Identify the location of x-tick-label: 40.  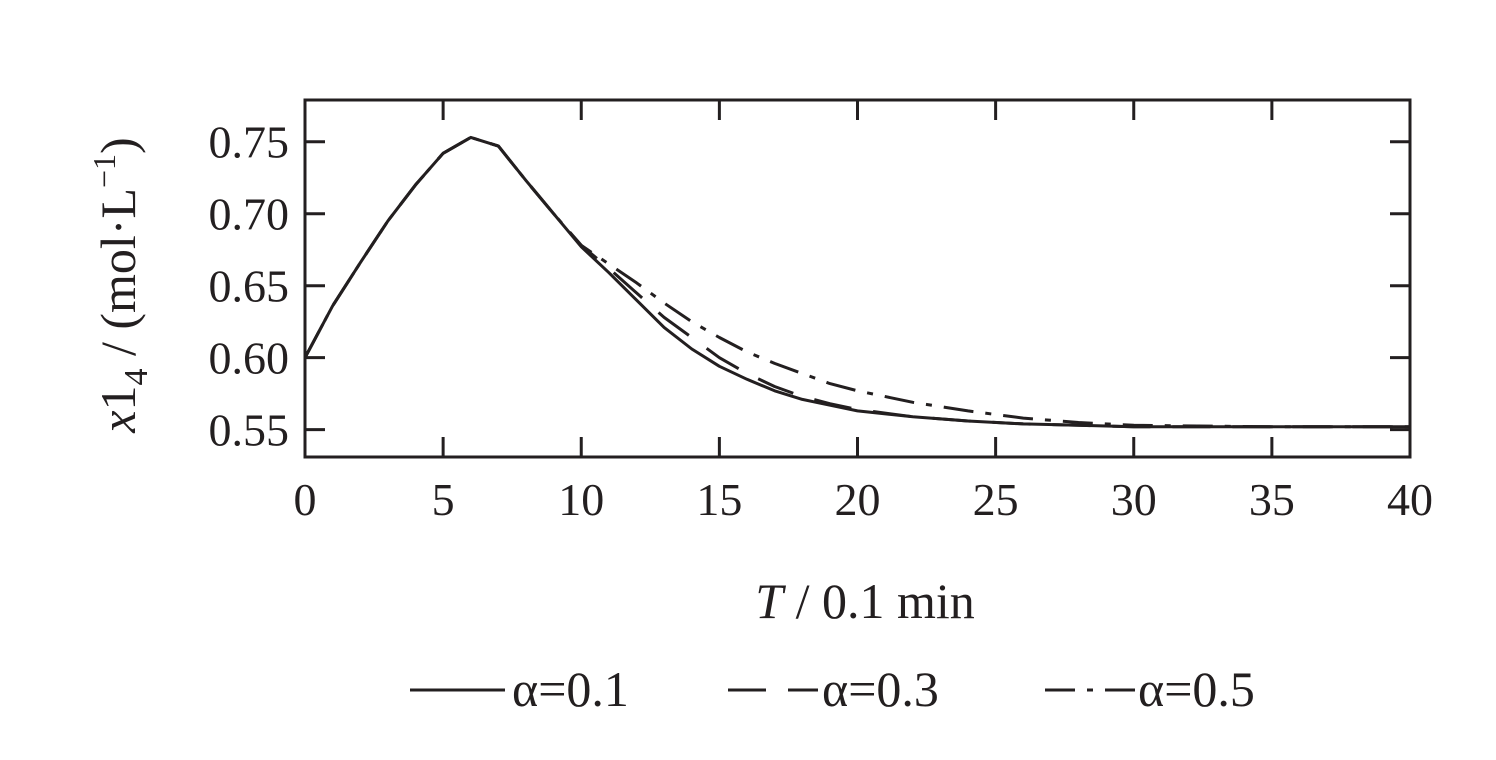
(1410, 499).